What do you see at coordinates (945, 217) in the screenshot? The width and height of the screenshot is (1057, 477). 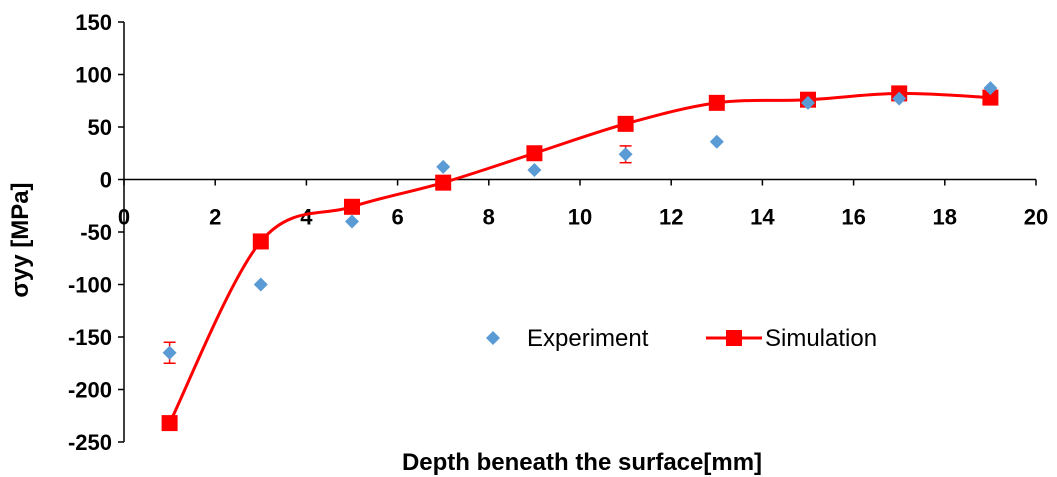 I see `x-tick-label: 18` at bounding box center [945, 217].